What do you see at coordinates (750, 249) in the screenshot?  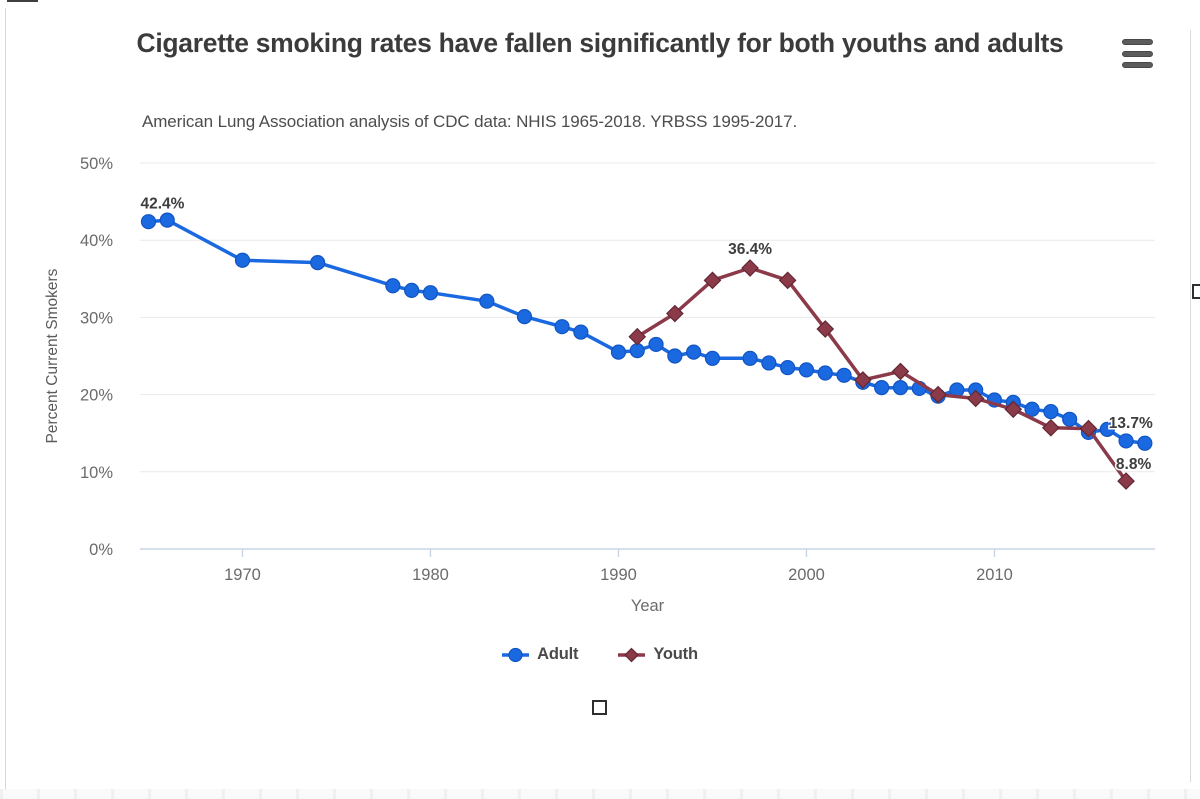 I see `data-label: 36.4%` at bounding box center [750, 249].